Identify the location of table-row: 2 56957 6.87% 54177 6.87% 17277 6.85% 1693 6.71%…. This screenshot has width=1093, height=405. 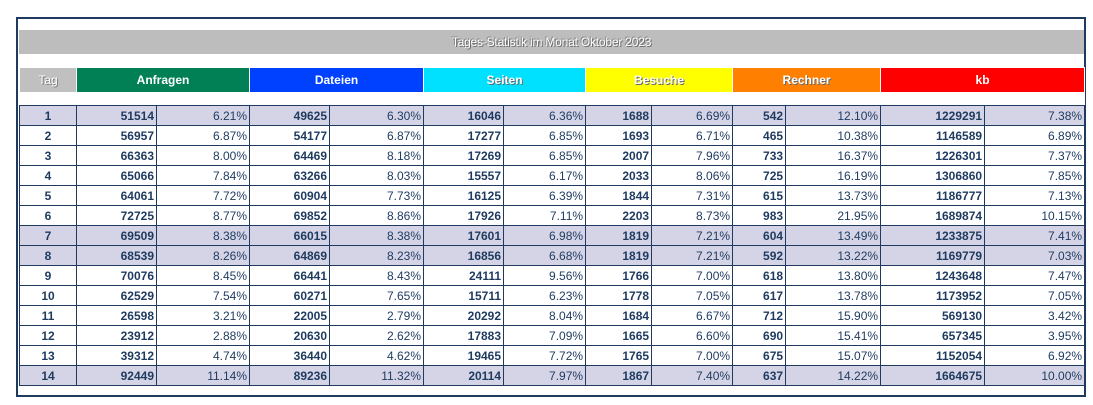
(552, 135).